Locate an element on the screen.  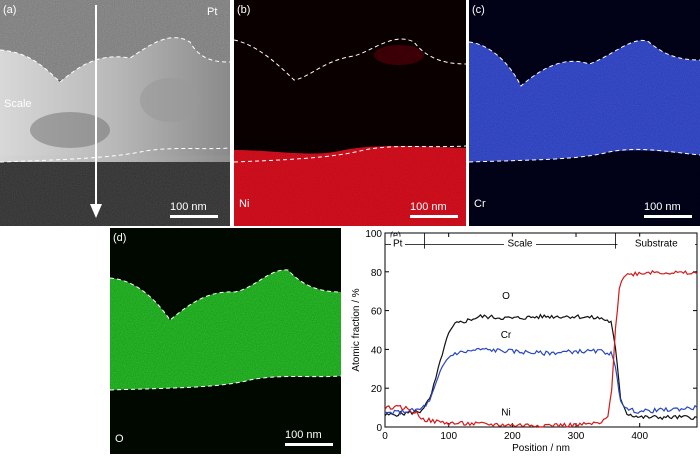
x-tick-label: 400 is located at coordinates (639, 436).